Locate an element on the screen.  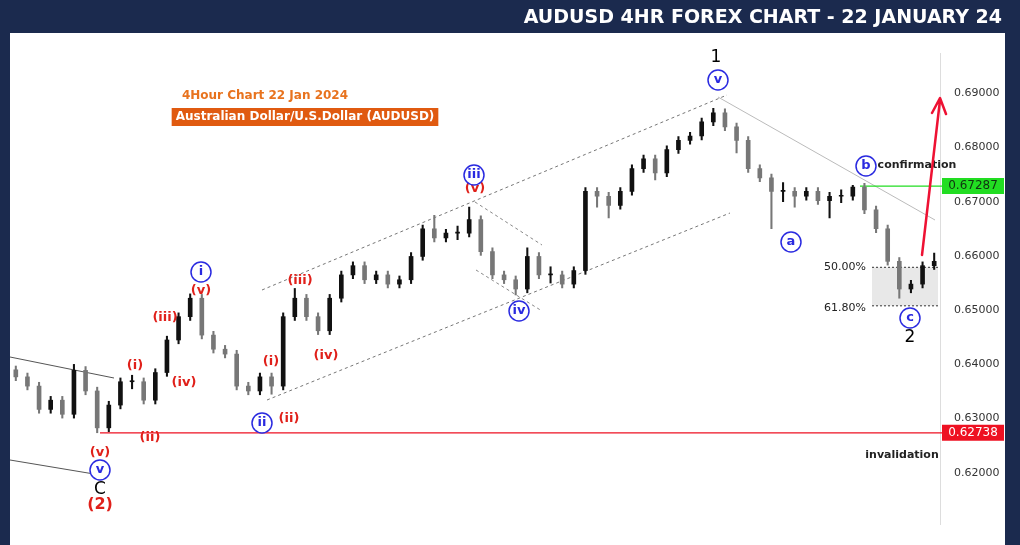
annotation: c is located at coordinates (910, 317).